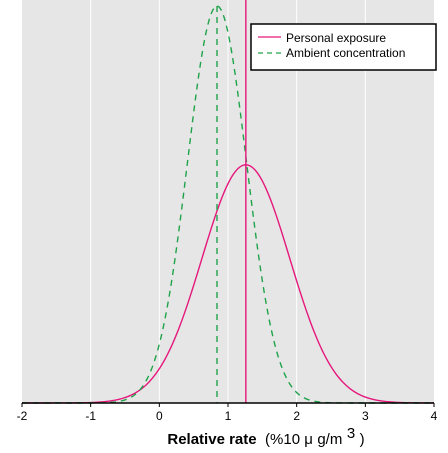 Image resolution: width=448 pixels, height=453 pixels. I want to click on legend-label-personal-exposure: Personal exposure, so click(336, 38).